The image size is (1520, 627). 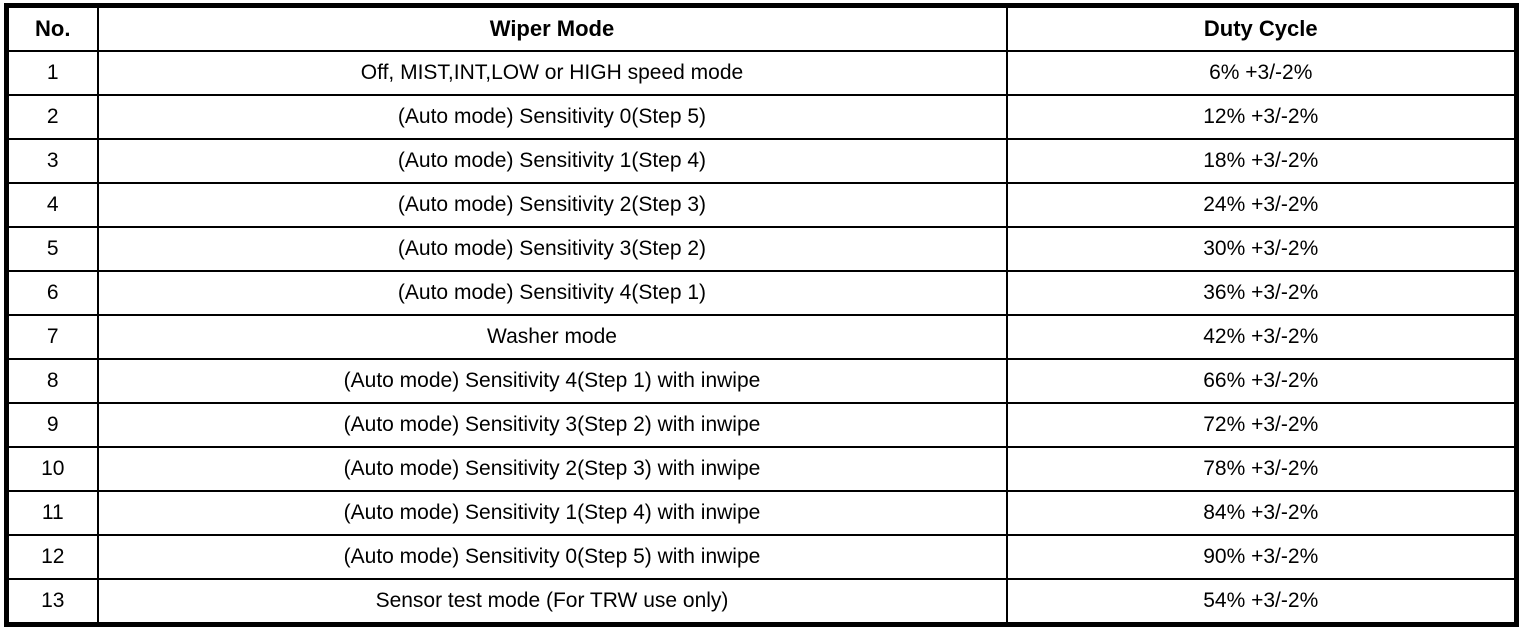 I want to click on column-header-no: No., so click(x=52, y=28).